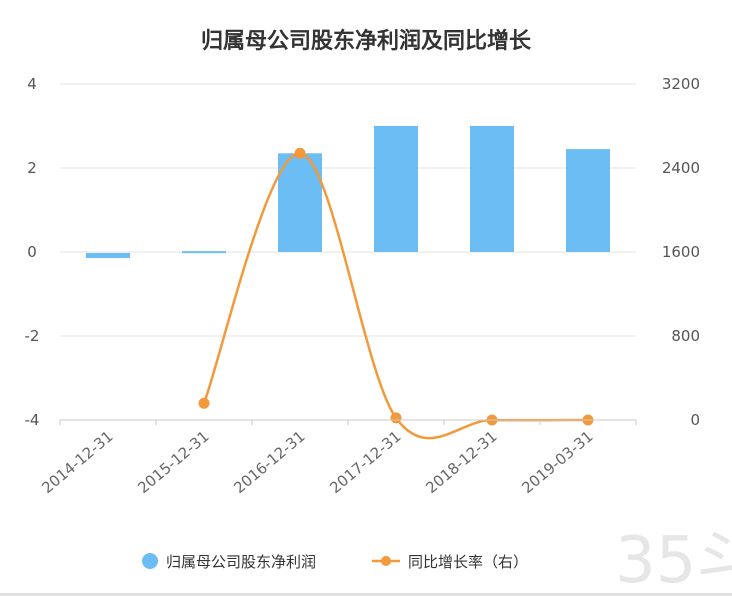  What do you see at coordinates (32, 84) in the screenshot?
I see `y-left-tick-label: 4` at bounding box center [32, 84].